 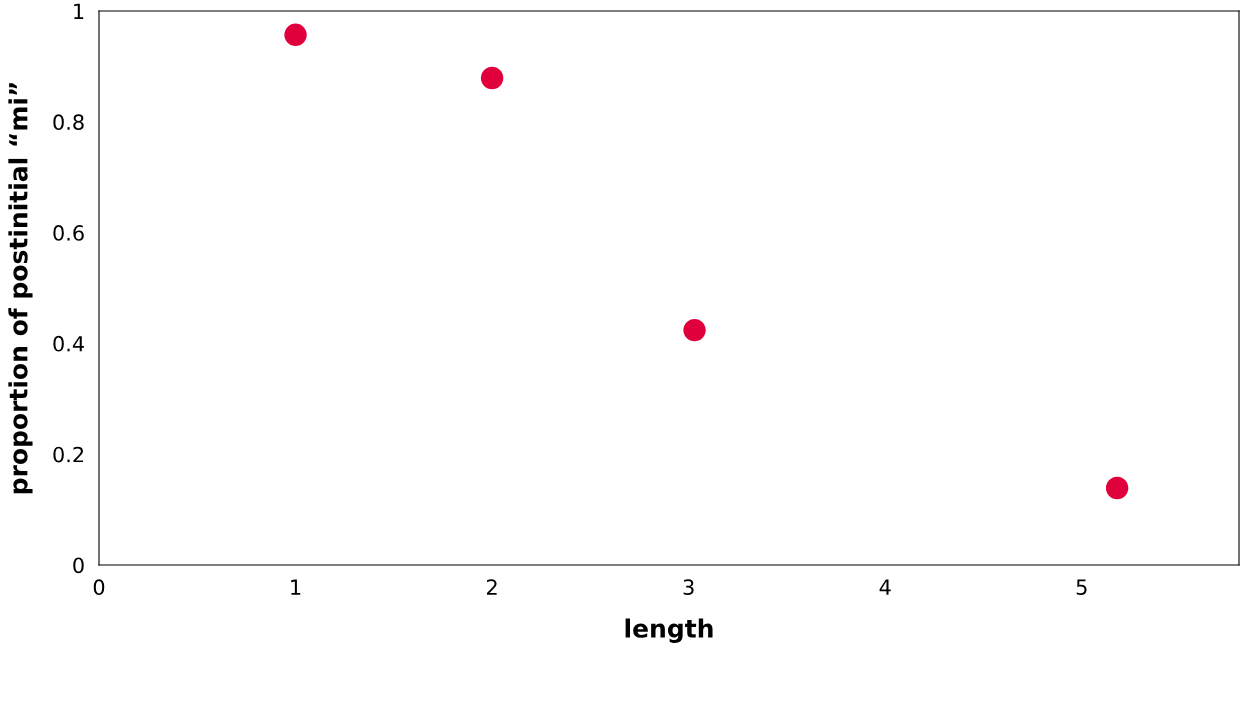 I want to click on y-tick-label: 0.4, so click(x=68, y=343).